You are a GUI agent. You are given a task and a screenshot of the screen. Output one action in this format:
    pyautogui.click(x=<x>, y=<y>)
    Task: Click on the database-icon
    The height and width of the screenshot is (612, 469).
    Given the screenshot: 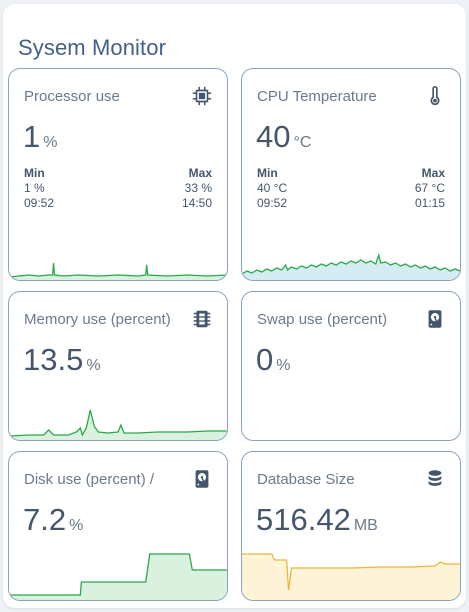 What is the action you would take?
    pyautogui.click(x=435, y=479)
    